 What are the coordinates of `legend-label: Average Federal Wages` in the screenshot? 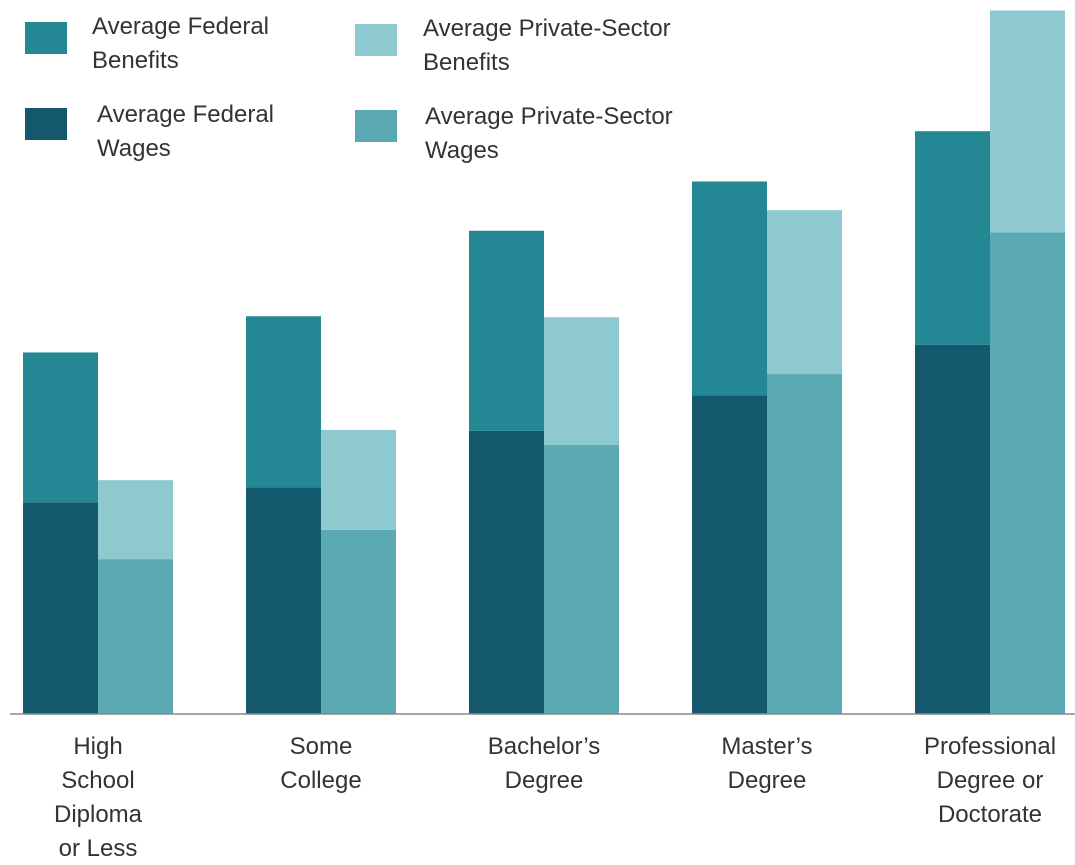 It's located at (185, 131).